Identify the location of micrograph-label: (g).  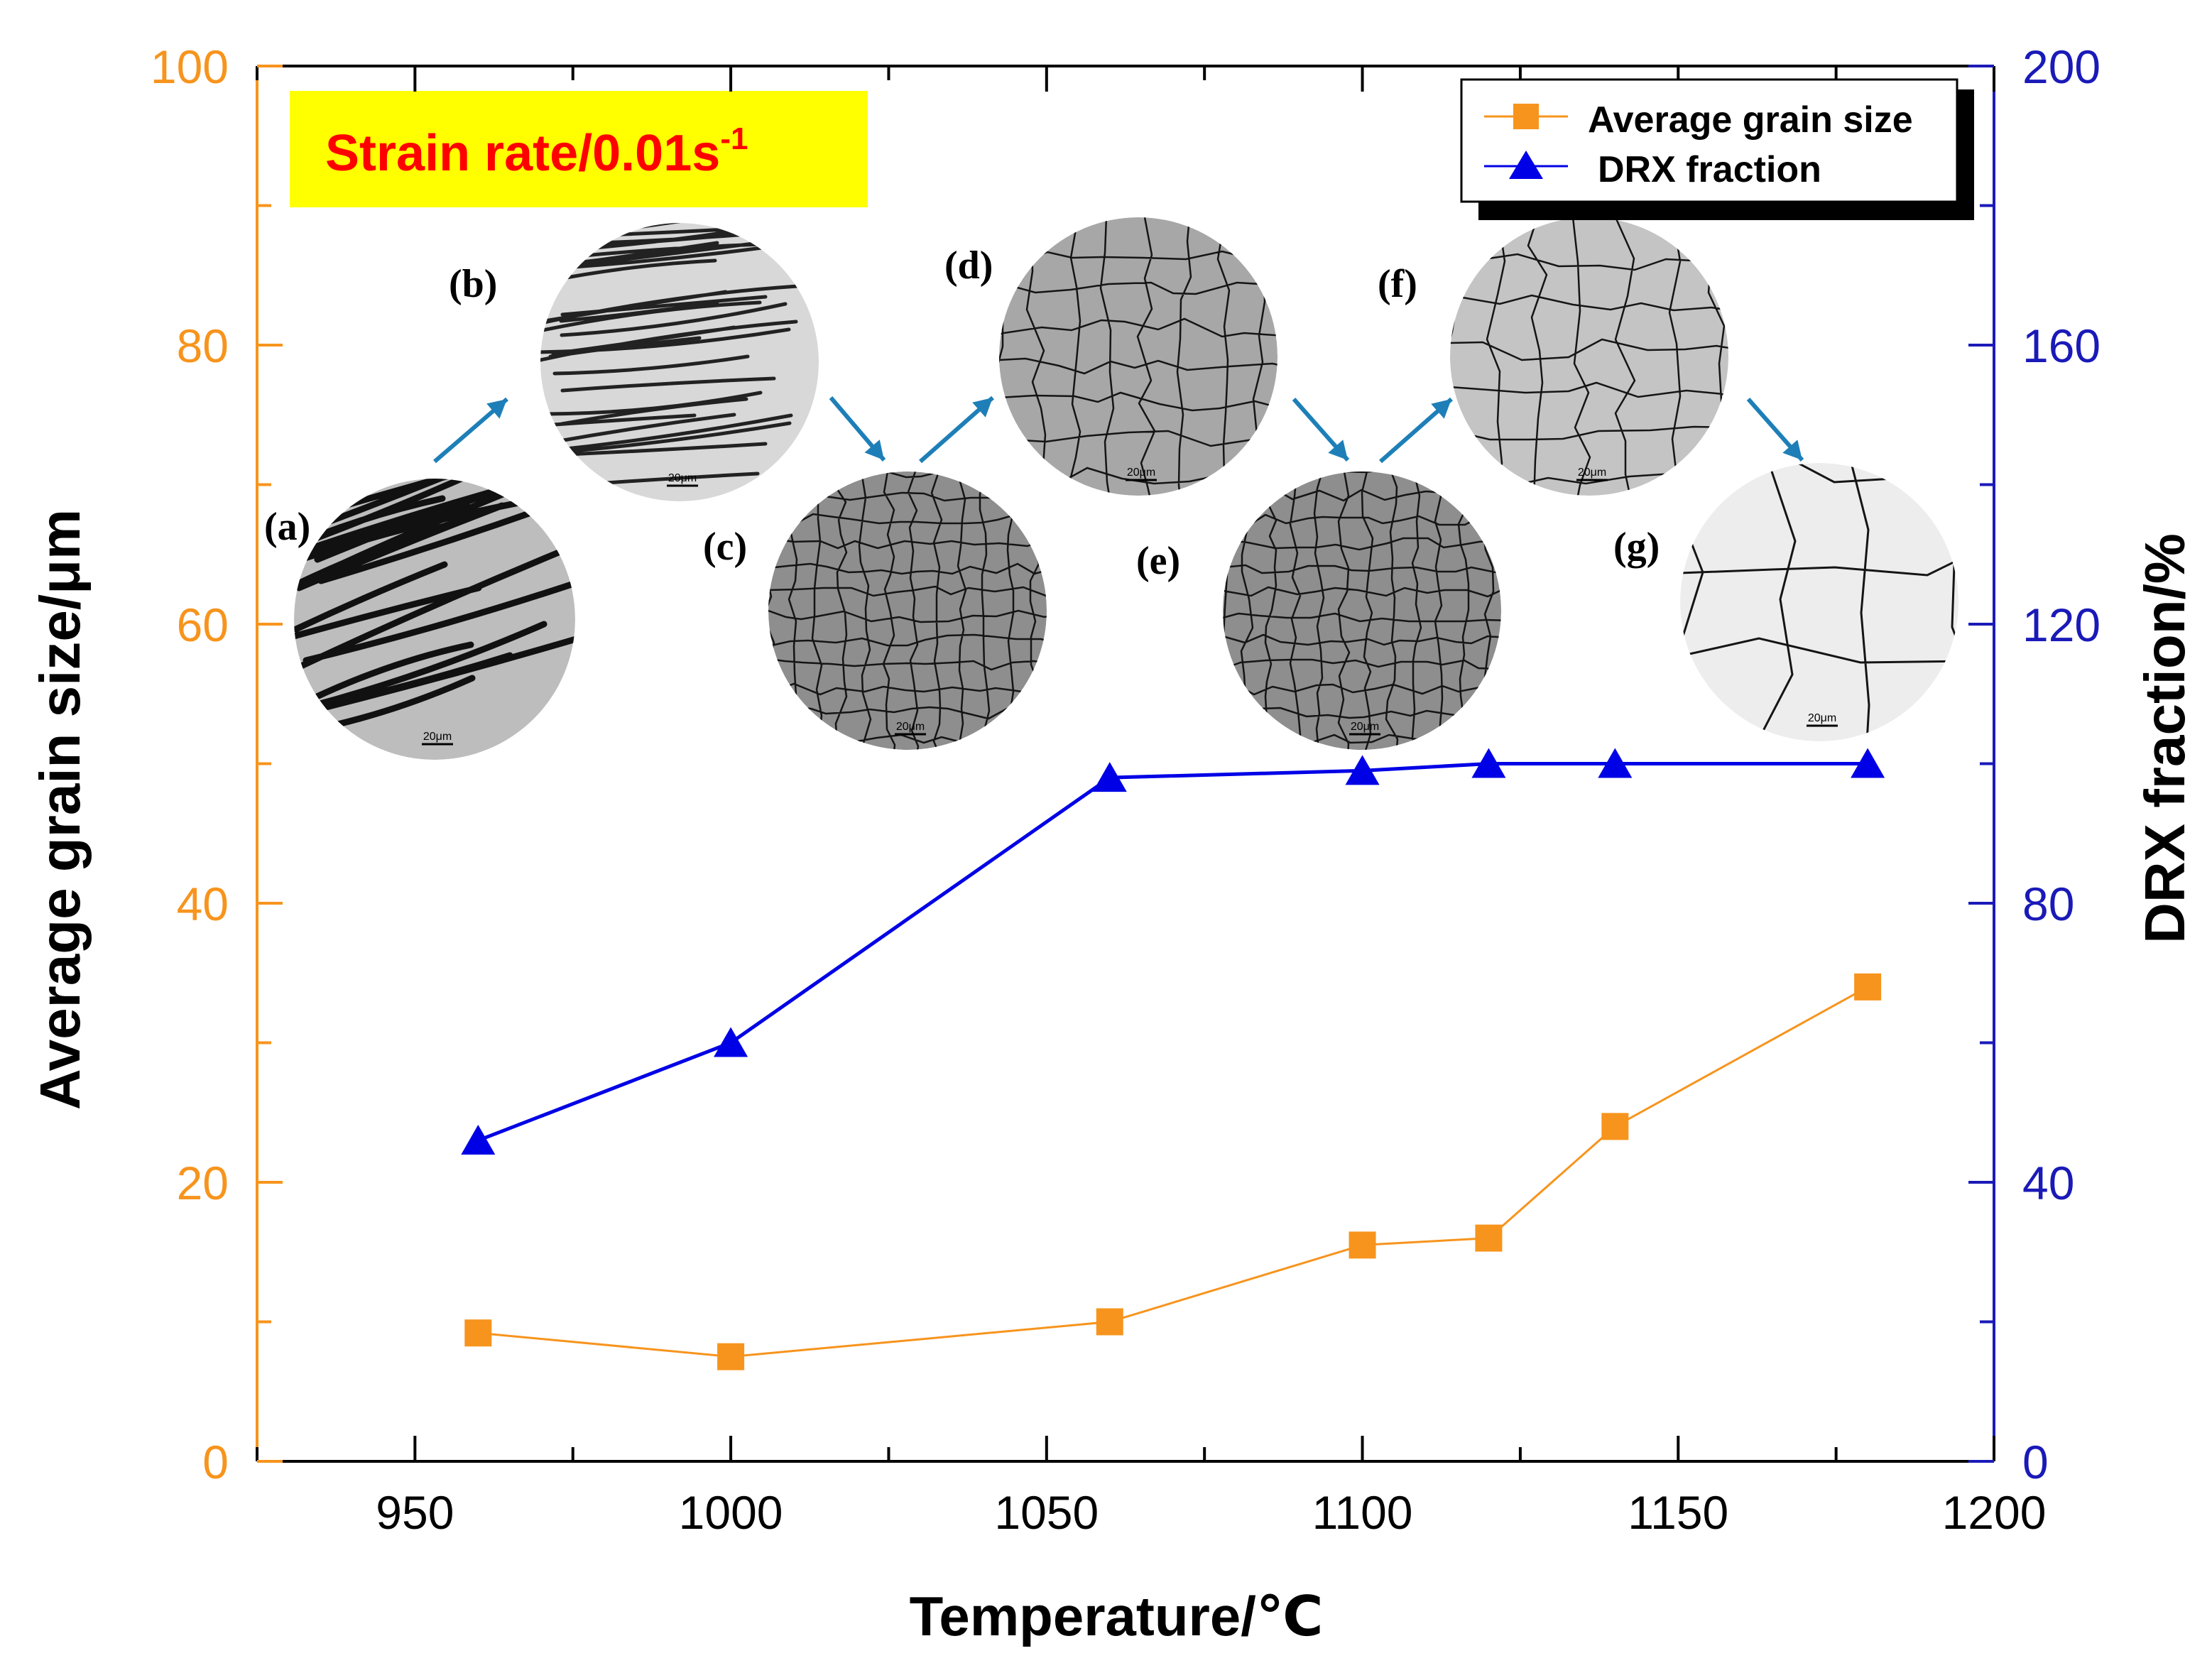
(1637, 547).